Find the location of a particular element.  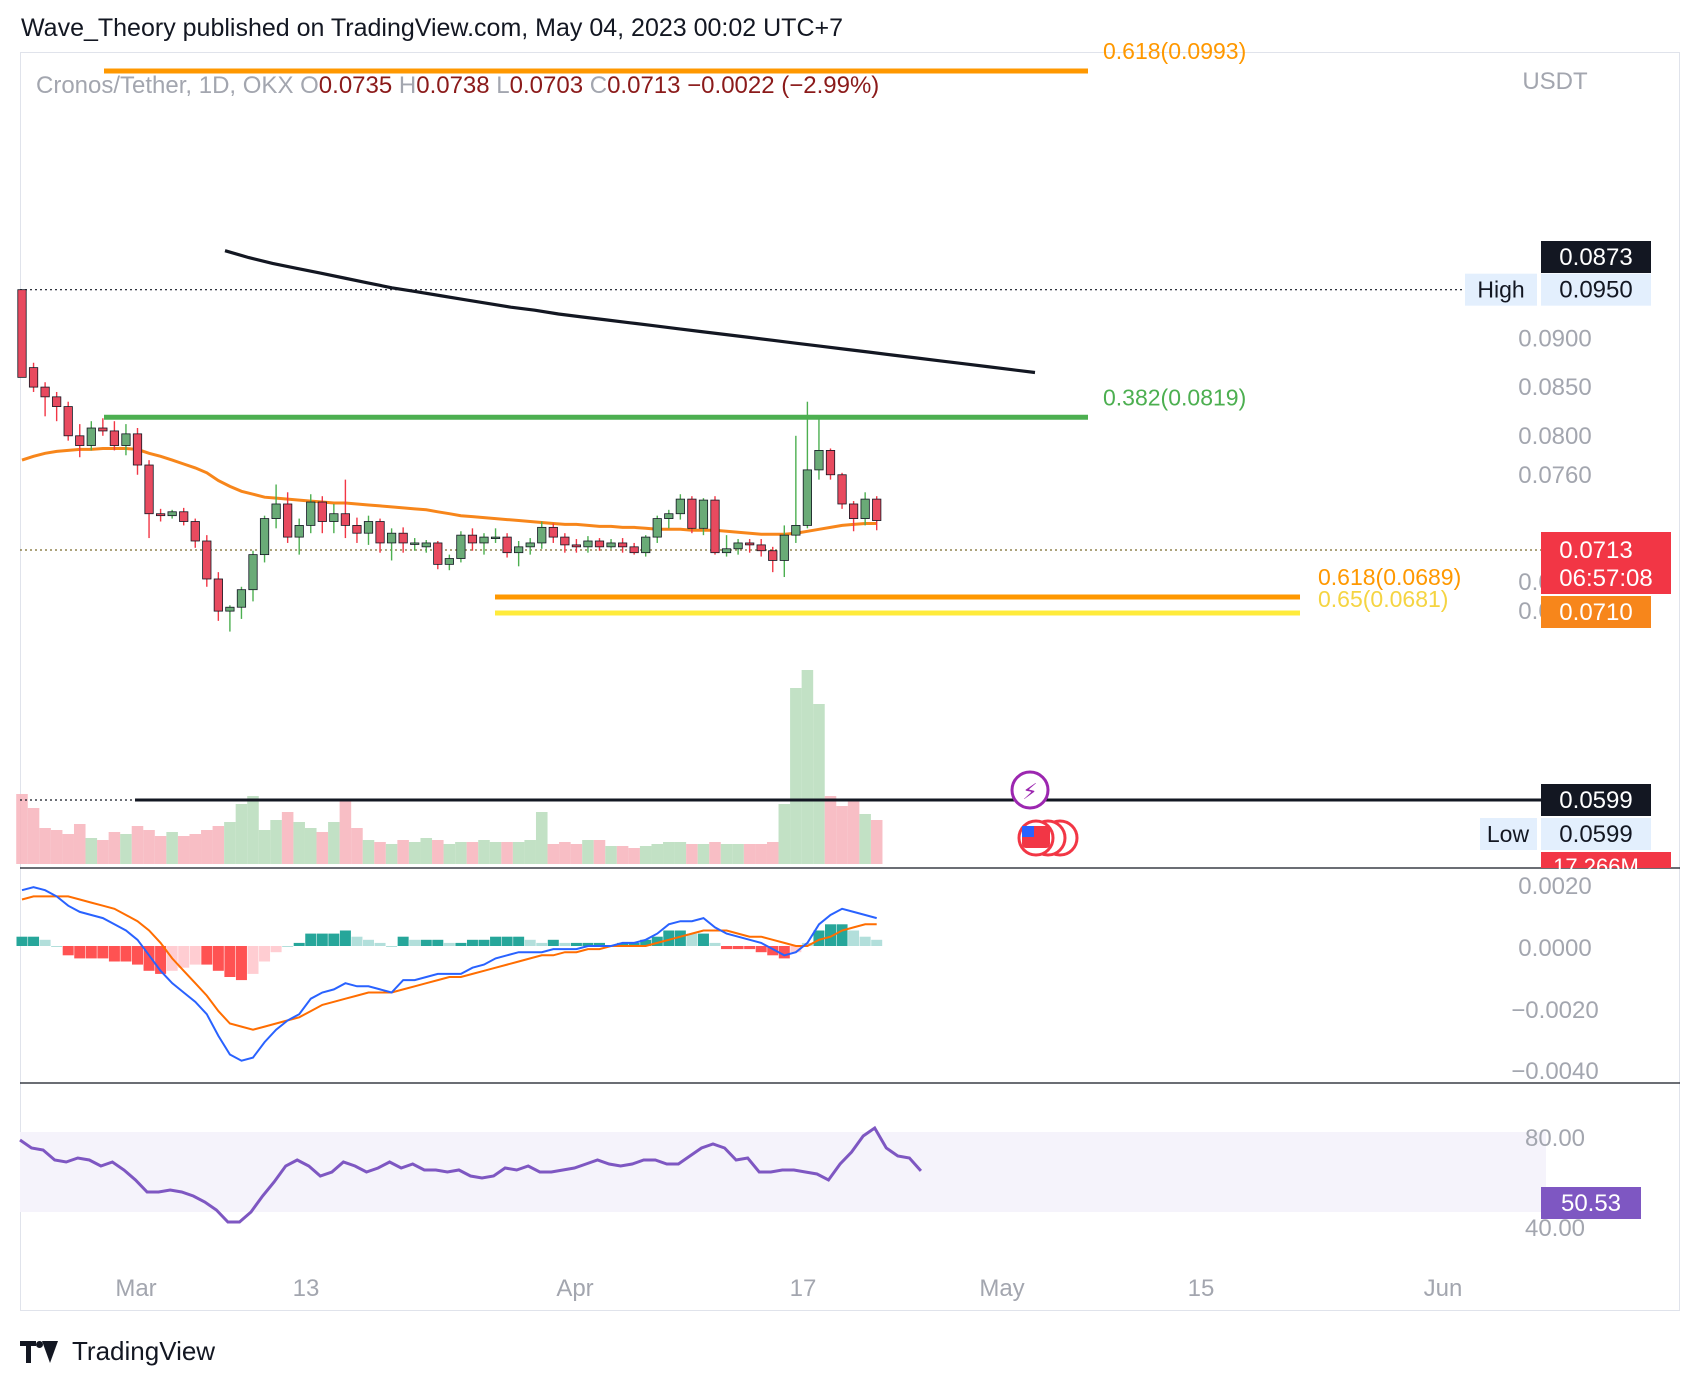

ema200-value-box is located at coordinates (1596, 257).